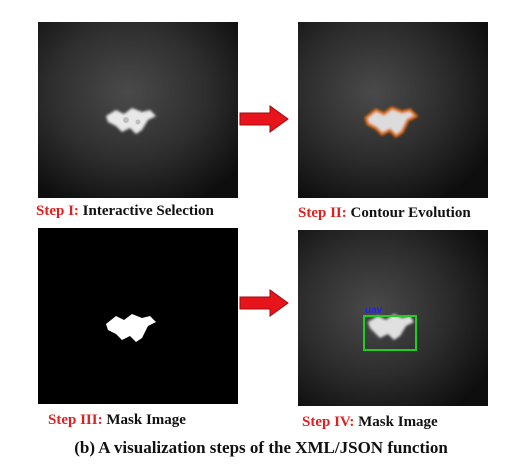 The image size is (522, 474). I want to click on caption-step-2: Step II: Contour Evolution, so click(384, 213).